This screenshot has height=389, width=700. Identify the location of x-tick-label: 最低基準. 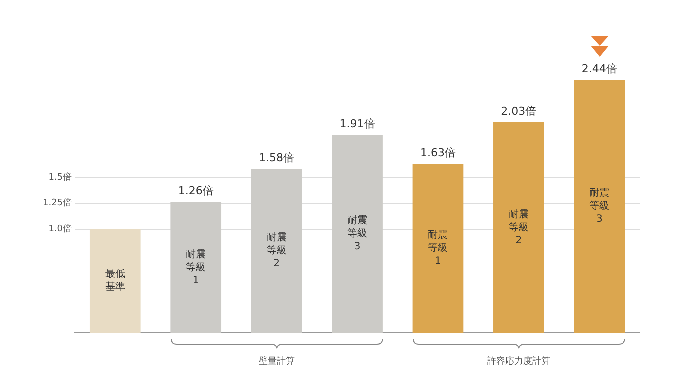
(115, 281).